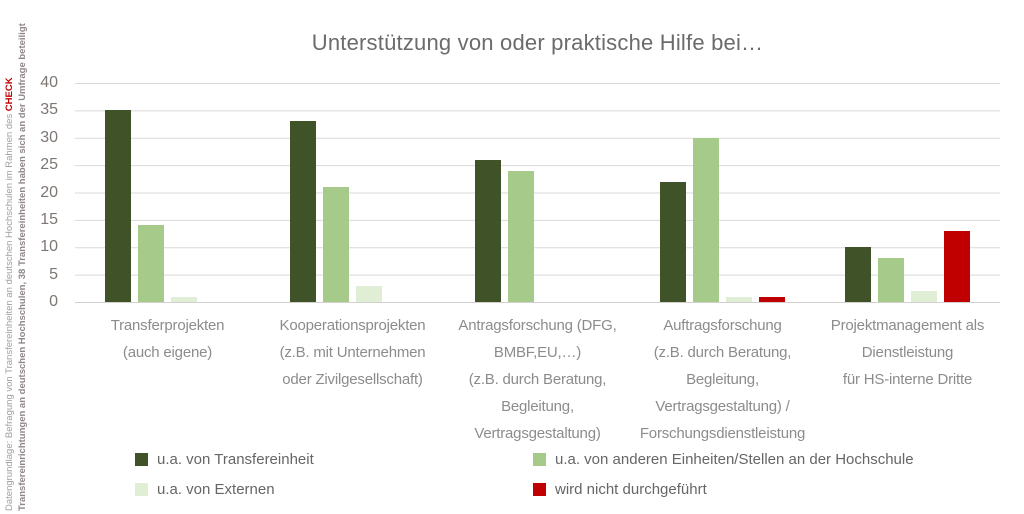 This screenshot has width=1024, height=514. What do you see at coordinates (118, 206) in the screenshot?
I see `bar-series0-cat0` at bounding box center [118, 206].